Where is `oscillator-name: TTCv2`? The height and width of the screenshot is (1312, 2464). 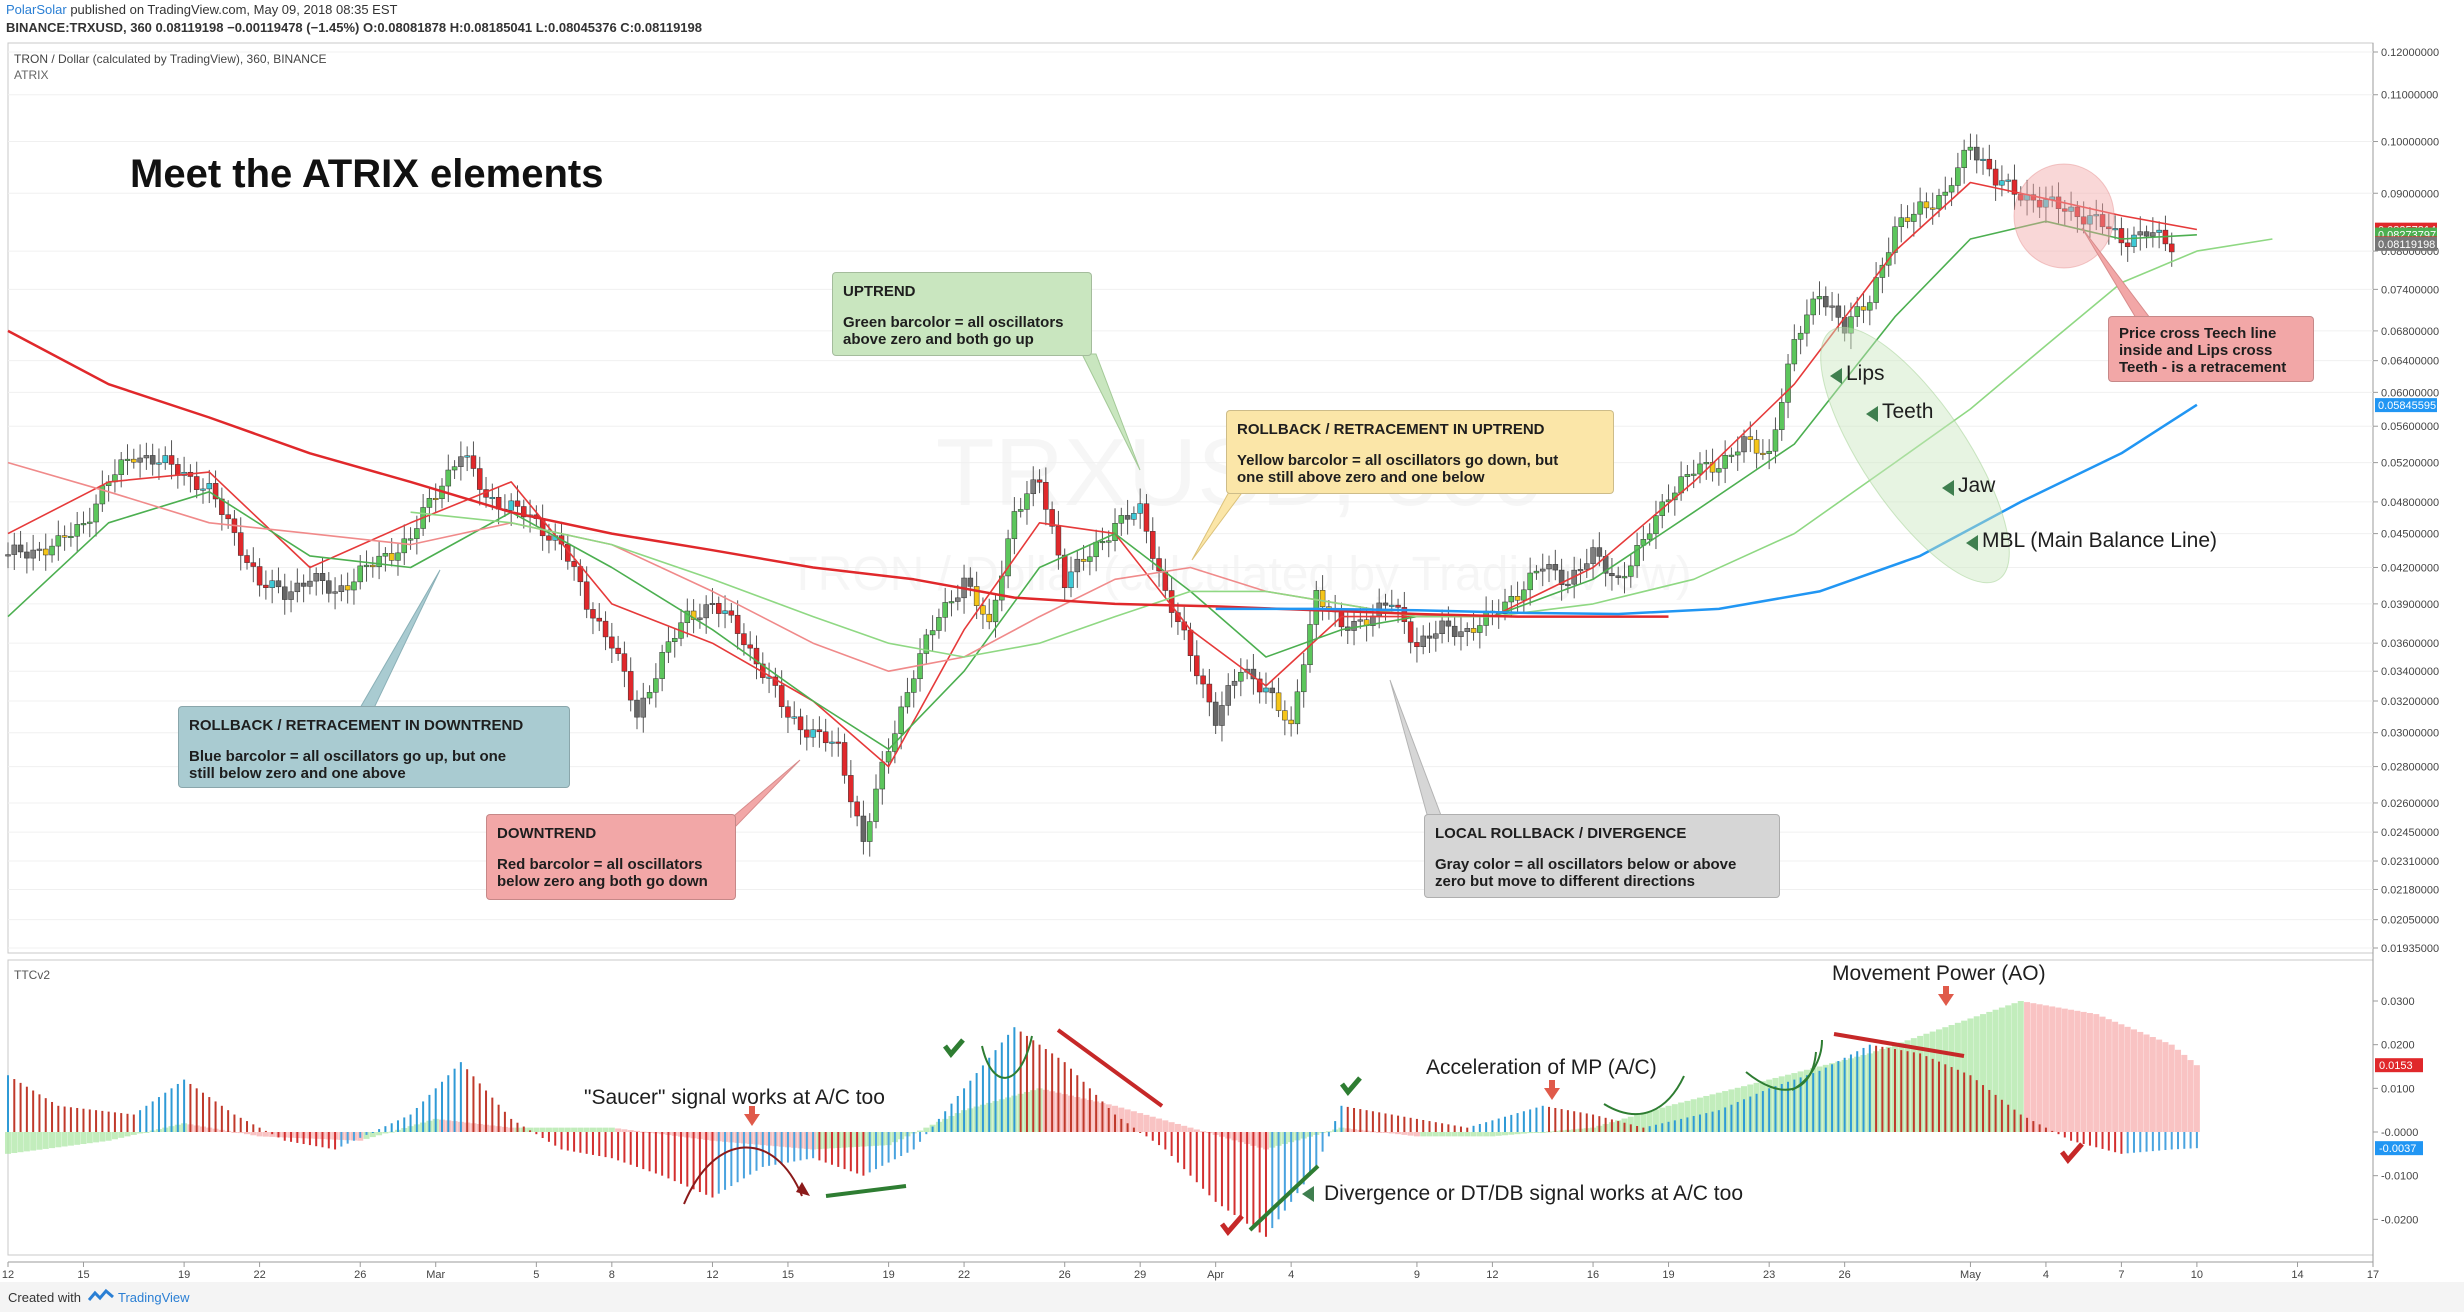
oscillator-name: TTCv2 is located at coordinates (32, 975).